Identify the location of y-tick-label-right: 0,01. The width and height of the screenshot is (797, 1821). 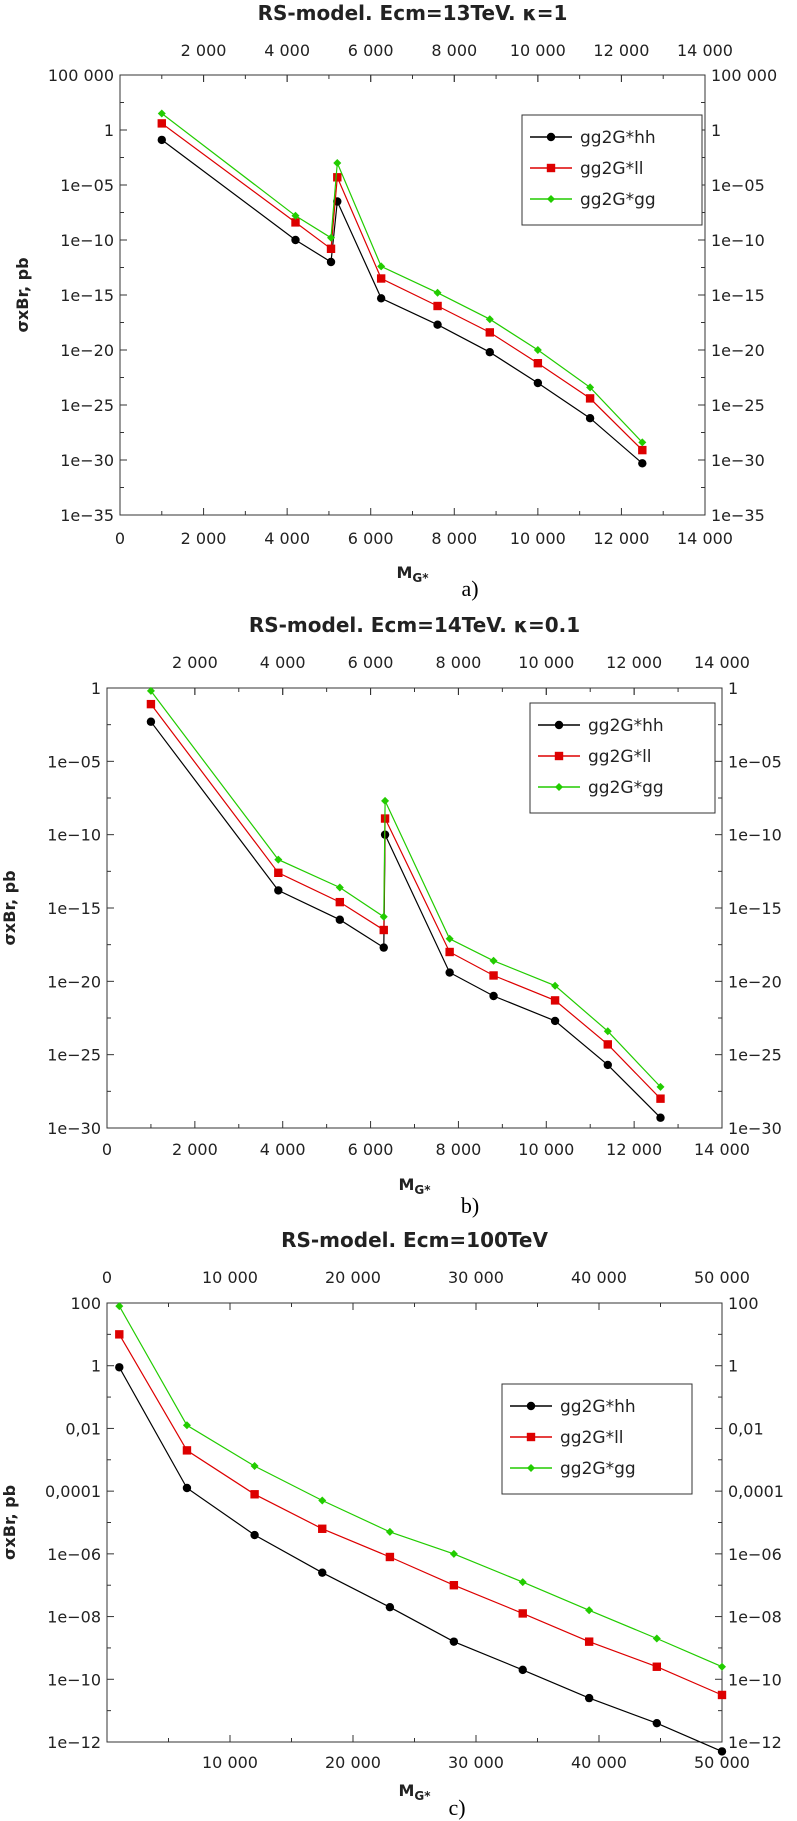
(746, 1428).